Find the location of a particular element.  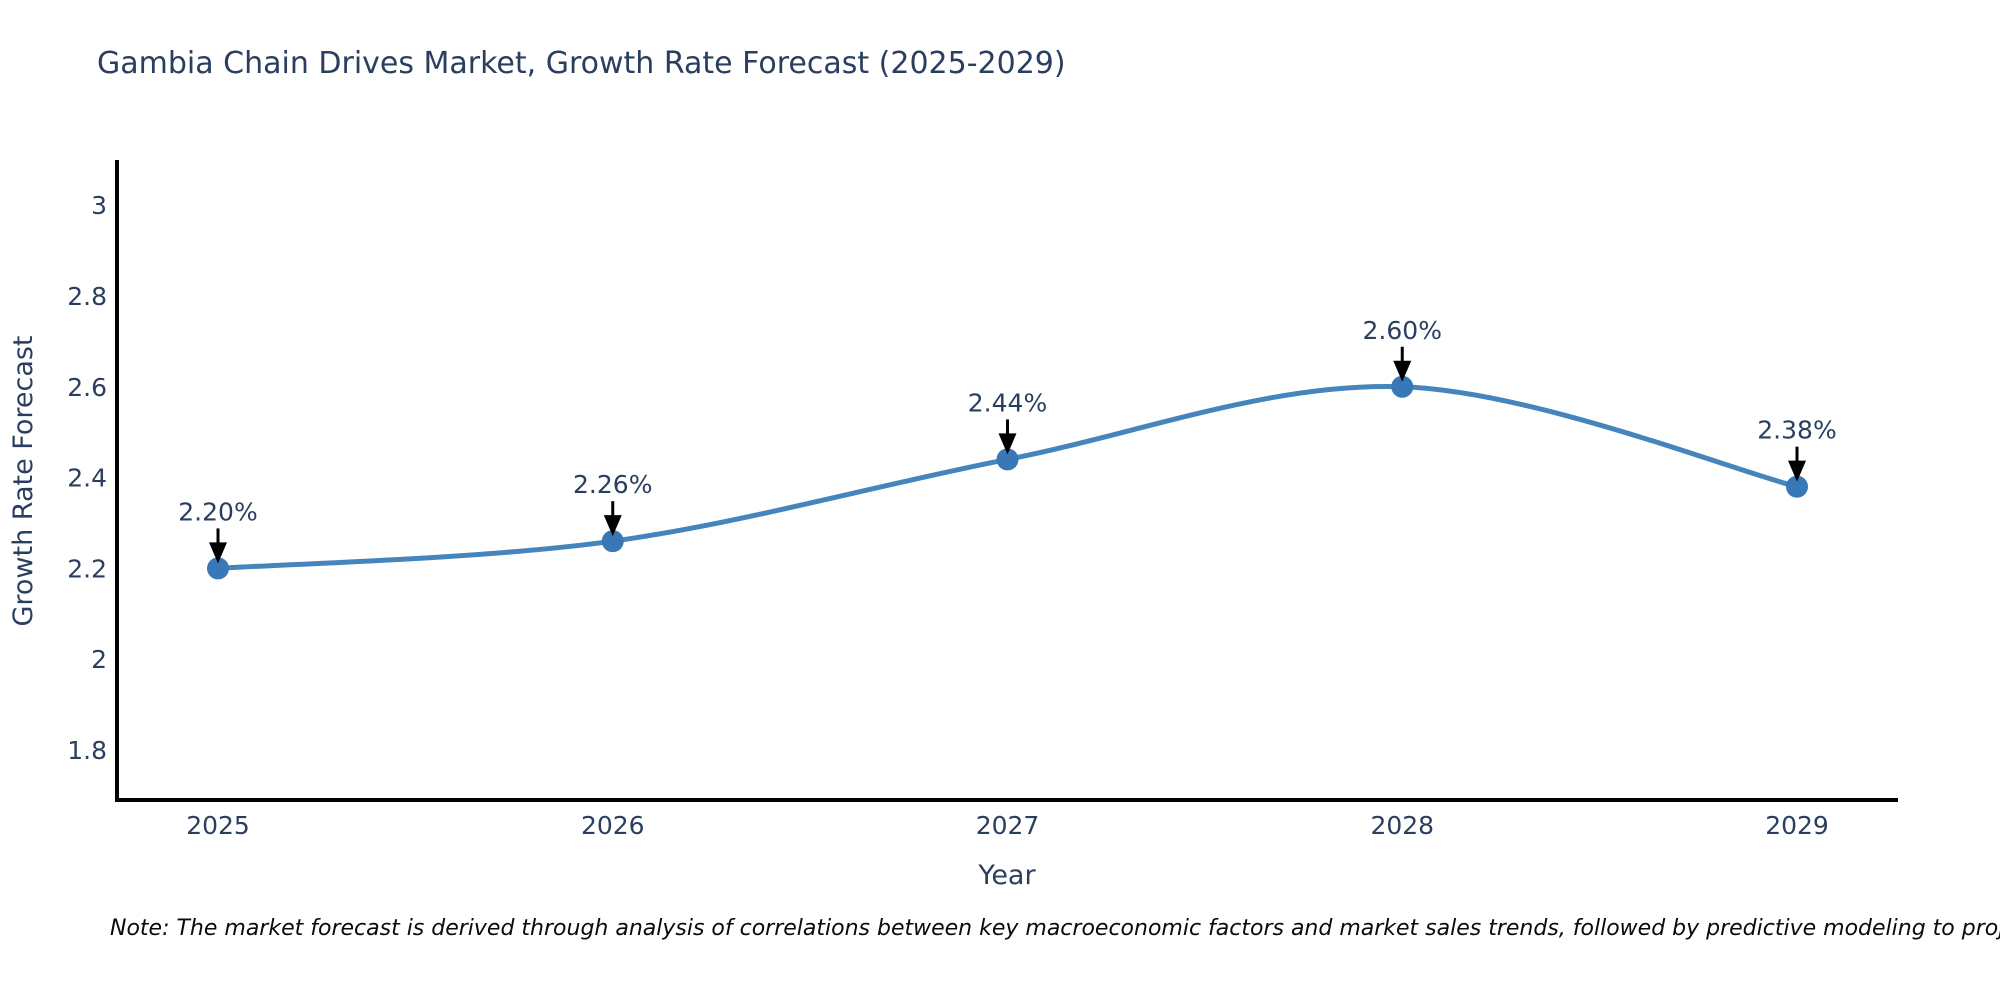

y-tick-label: 2.4 is located at coordinates (87, 478).